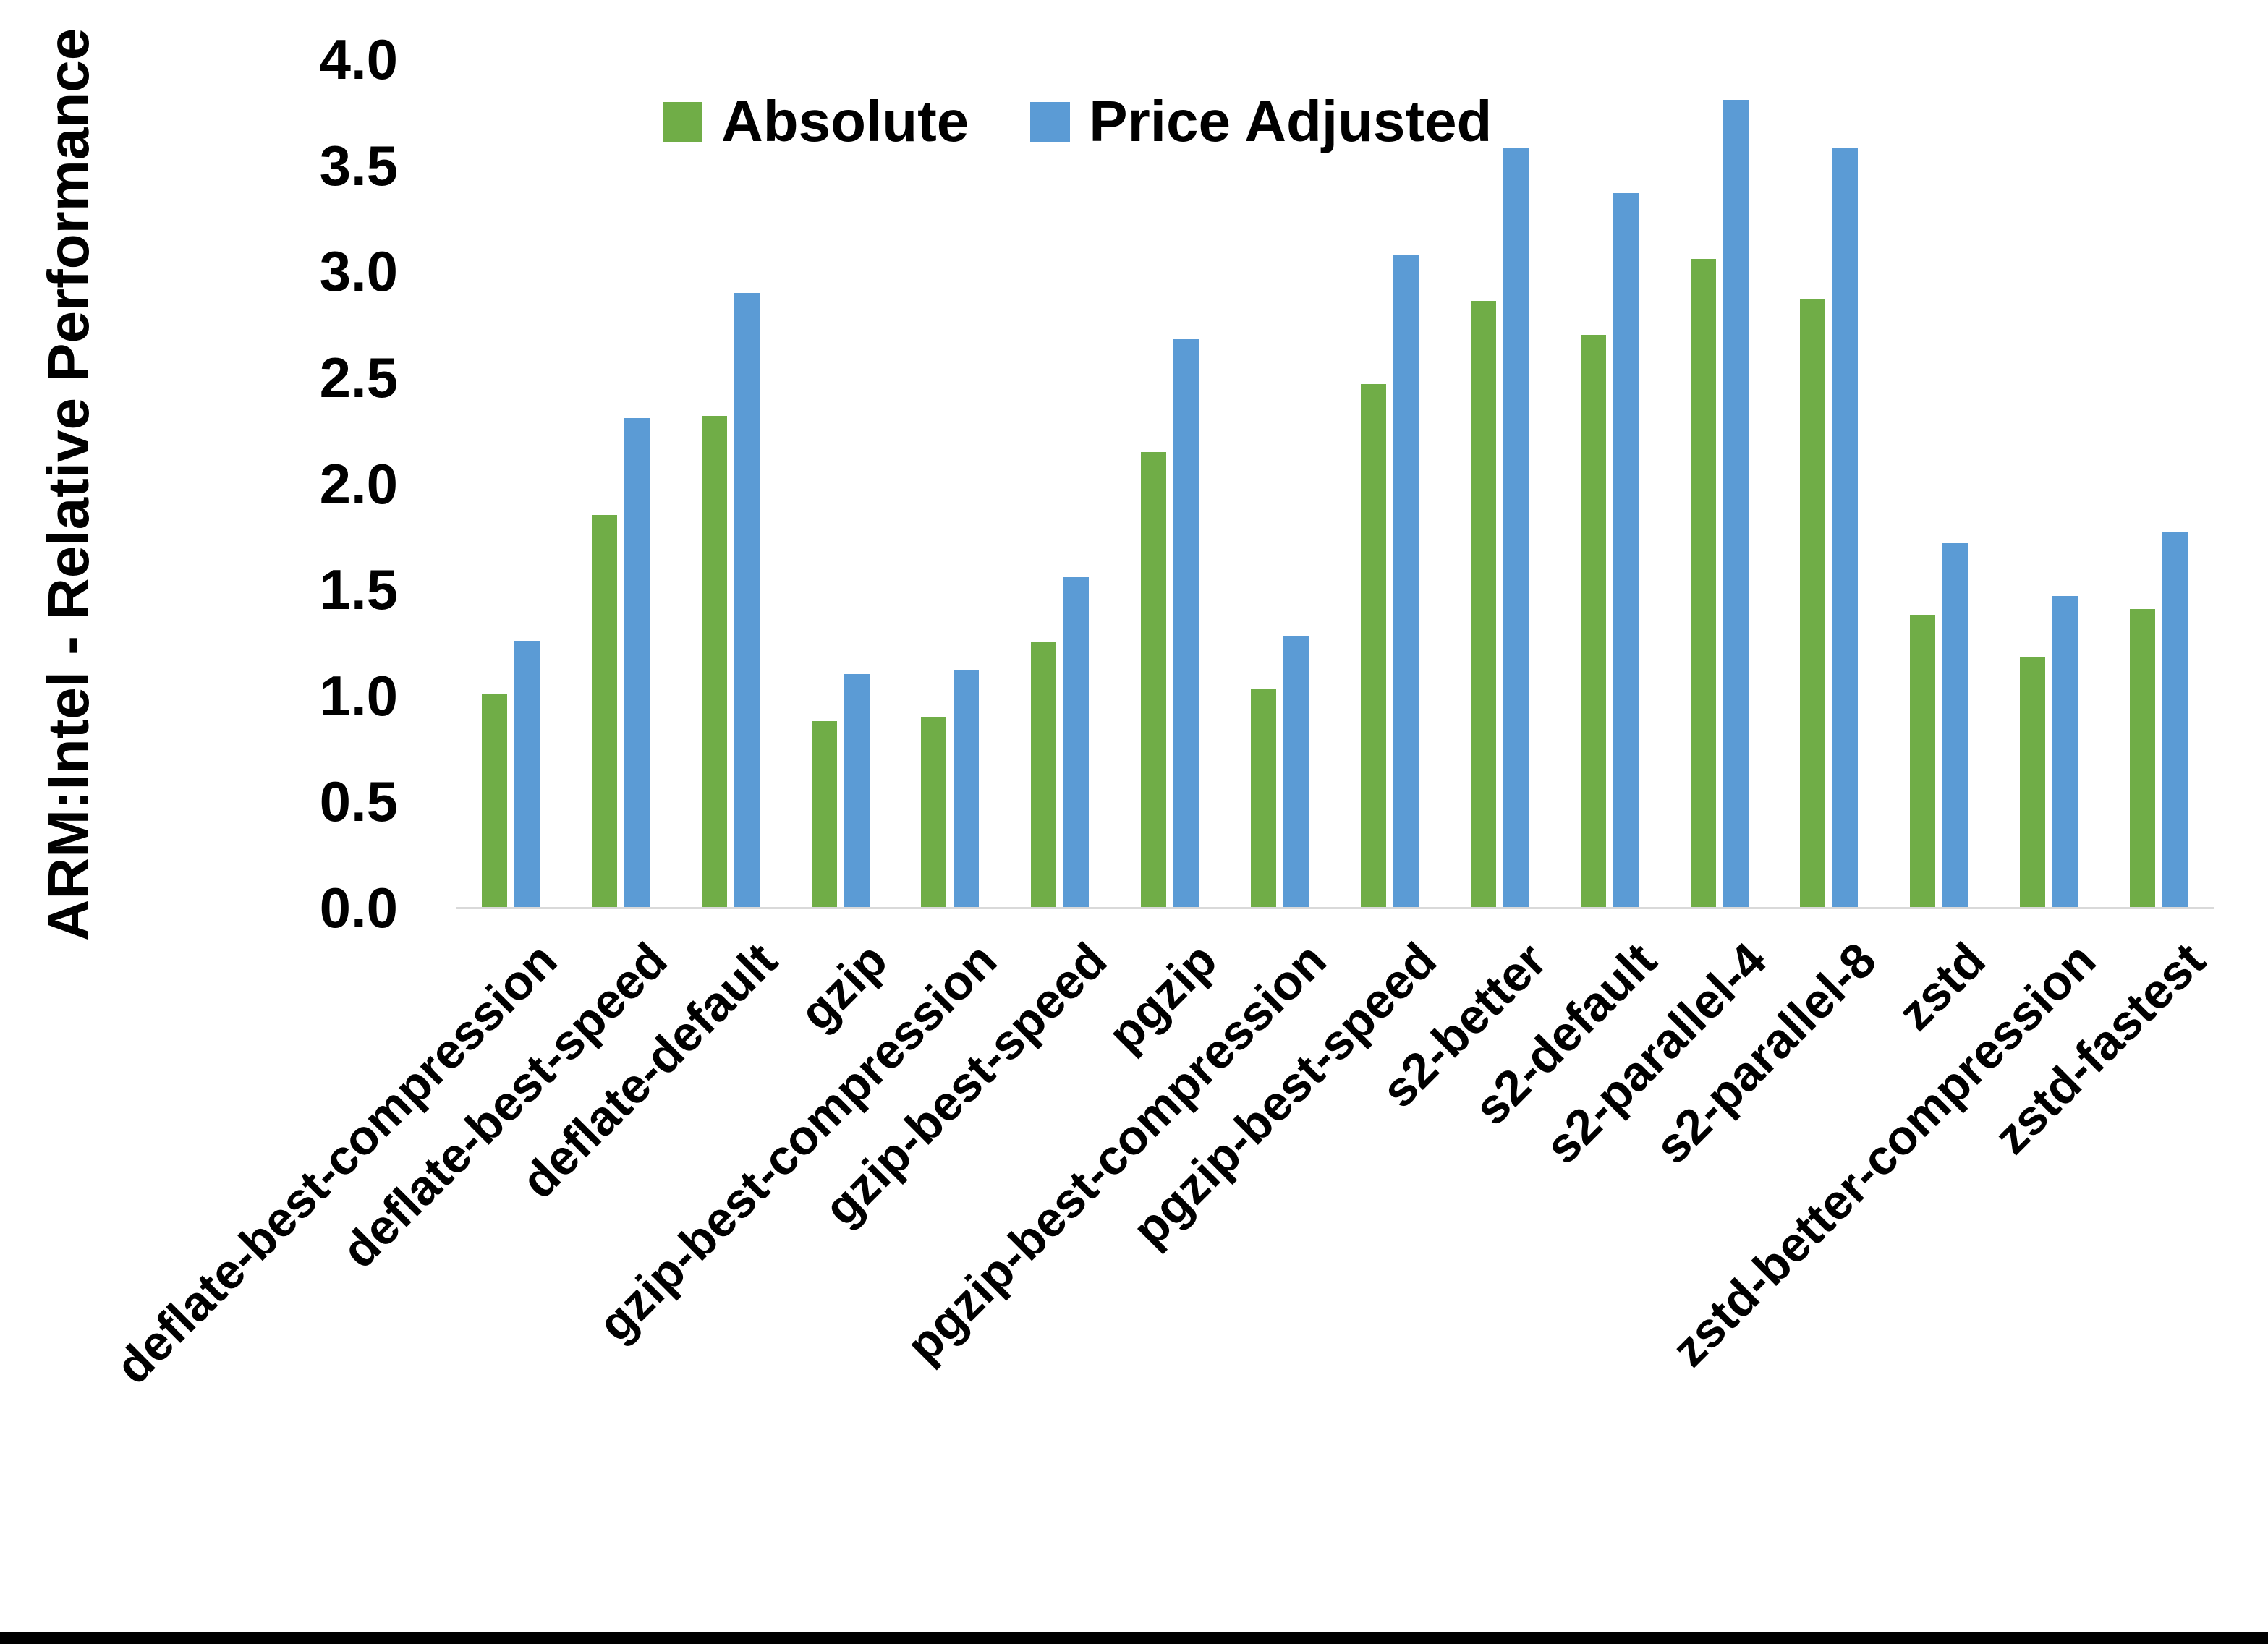 Image resolution: width=2268 pixels, height=1644 pixels. I want to click on legend-label-absolute: Absolute, so click(845, 121).